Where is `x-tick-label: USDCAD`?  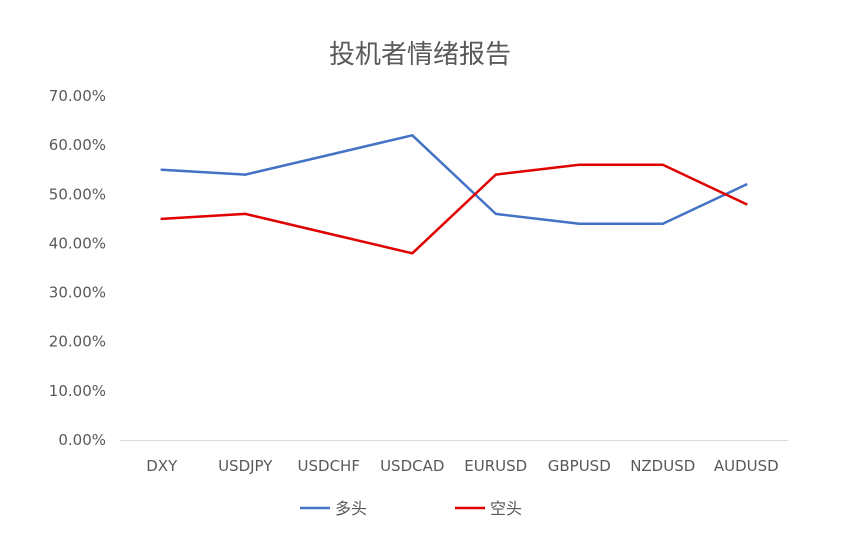 x-tick-label: USDCAD is located at coordinates (412, 466).